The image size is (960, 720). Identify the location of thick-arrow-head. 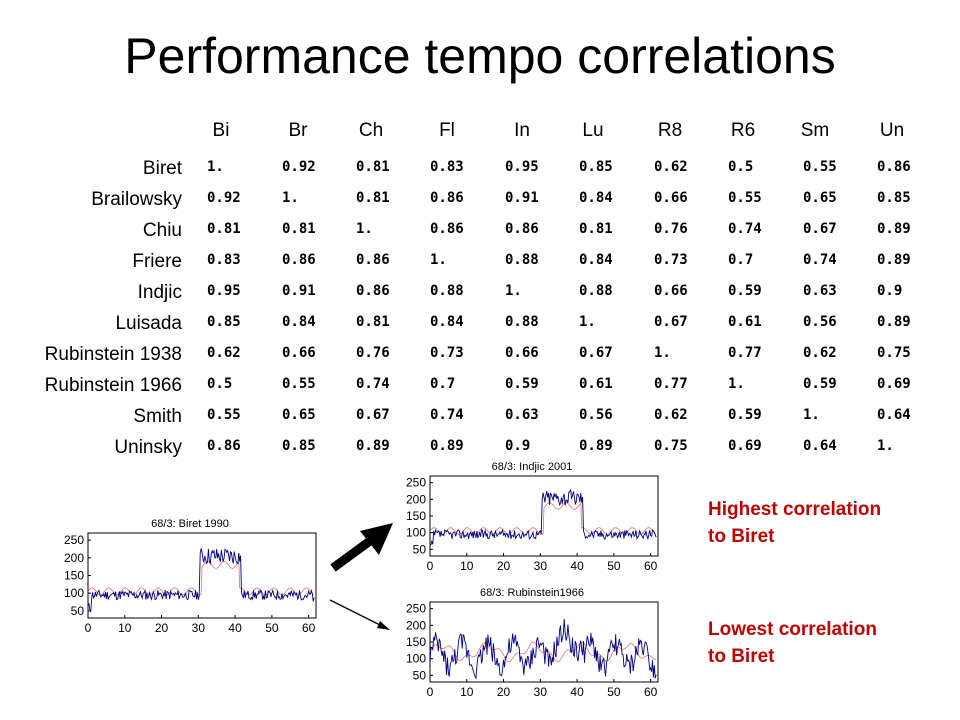
(376, 539).